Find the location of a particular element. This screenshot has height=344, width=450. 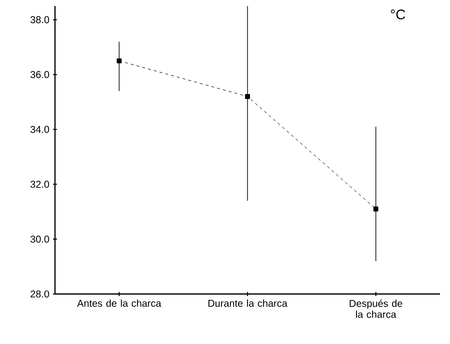

y-tick-label: 32.0 is located at coordinates (40, 184).